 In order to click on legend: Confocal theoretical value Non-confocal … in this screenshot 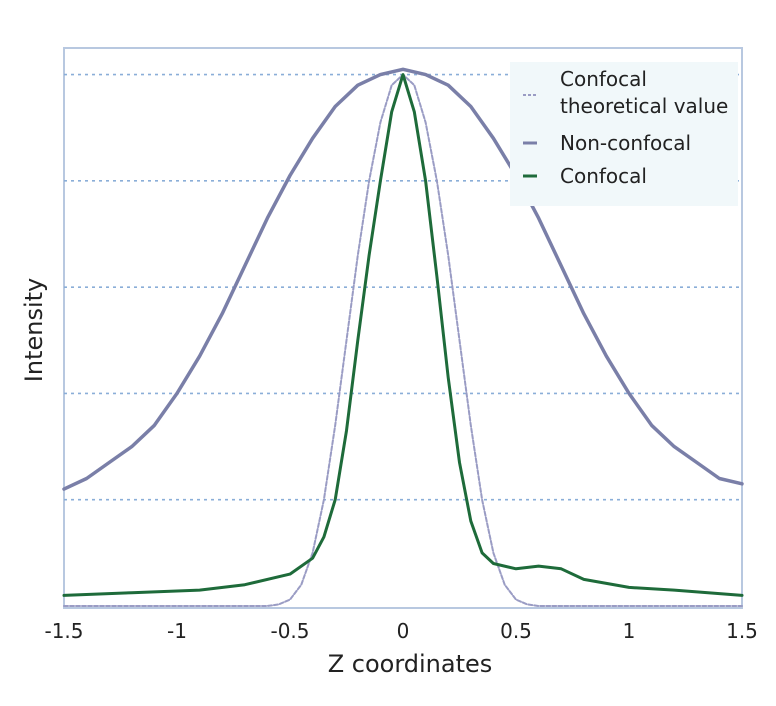, I will do `click(624, 134)`.